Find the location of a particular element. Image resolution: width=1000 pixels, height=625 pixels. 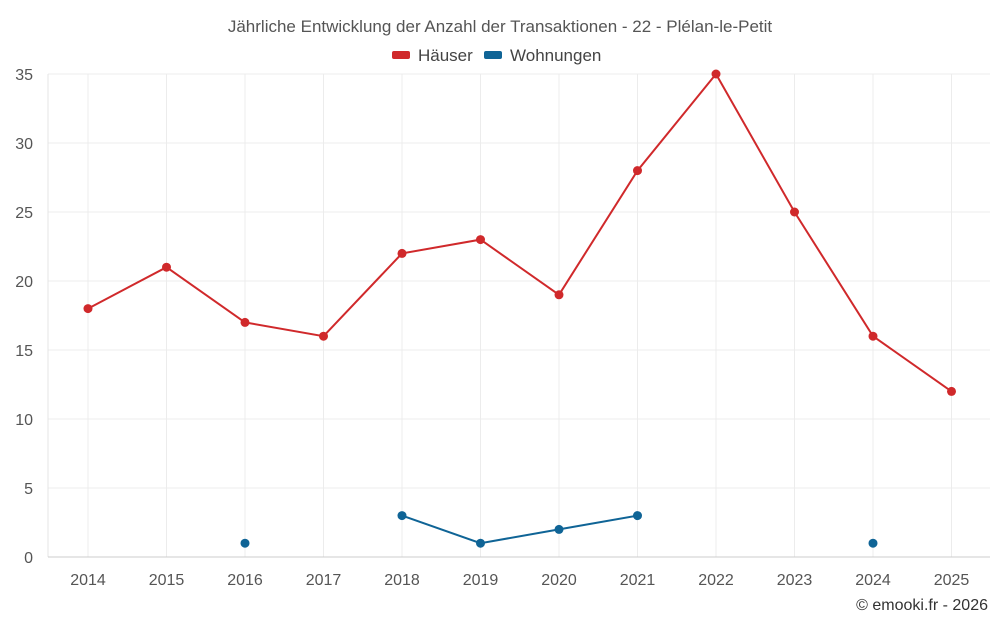

x-tick-label: 2020 is located at coordinates (559, 580).